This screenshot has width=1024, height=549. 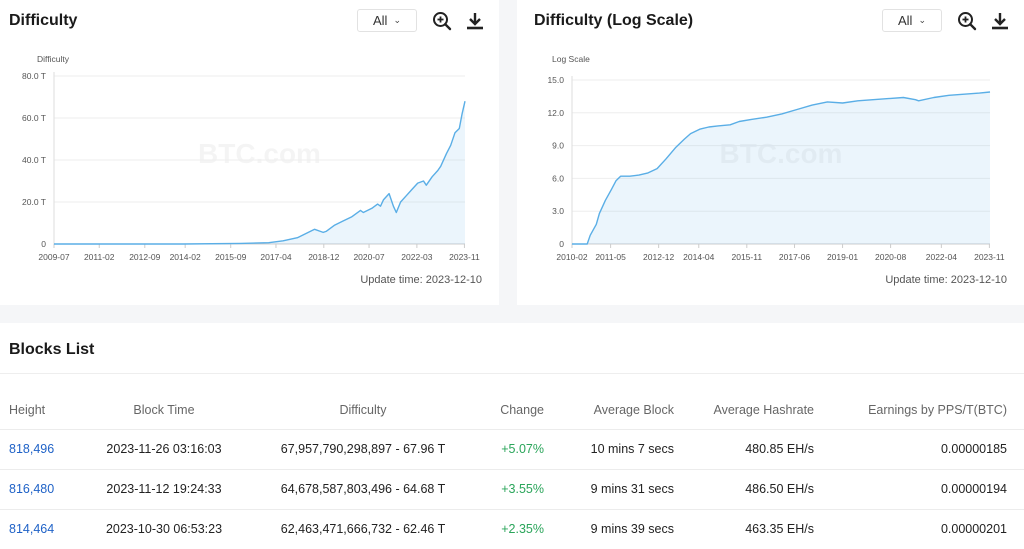 What do you see at coordinates (558, 211) in the screenshot?
I see `y-tick-label: 3.0` at bounding box center [558, 211].